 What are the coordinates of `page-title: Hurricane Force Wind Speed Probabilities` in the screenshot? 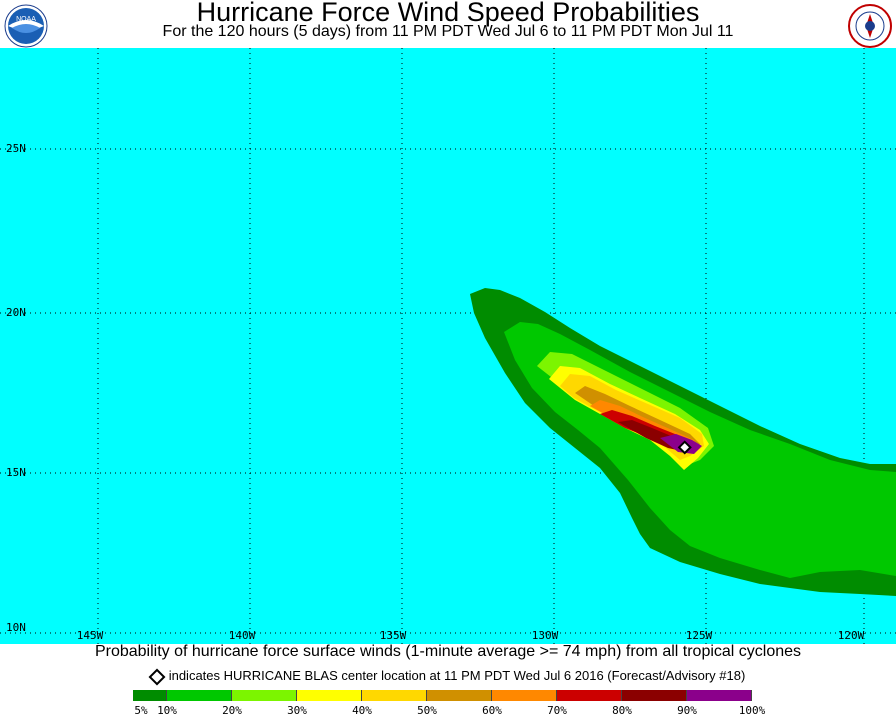 It's located at (448, 13).